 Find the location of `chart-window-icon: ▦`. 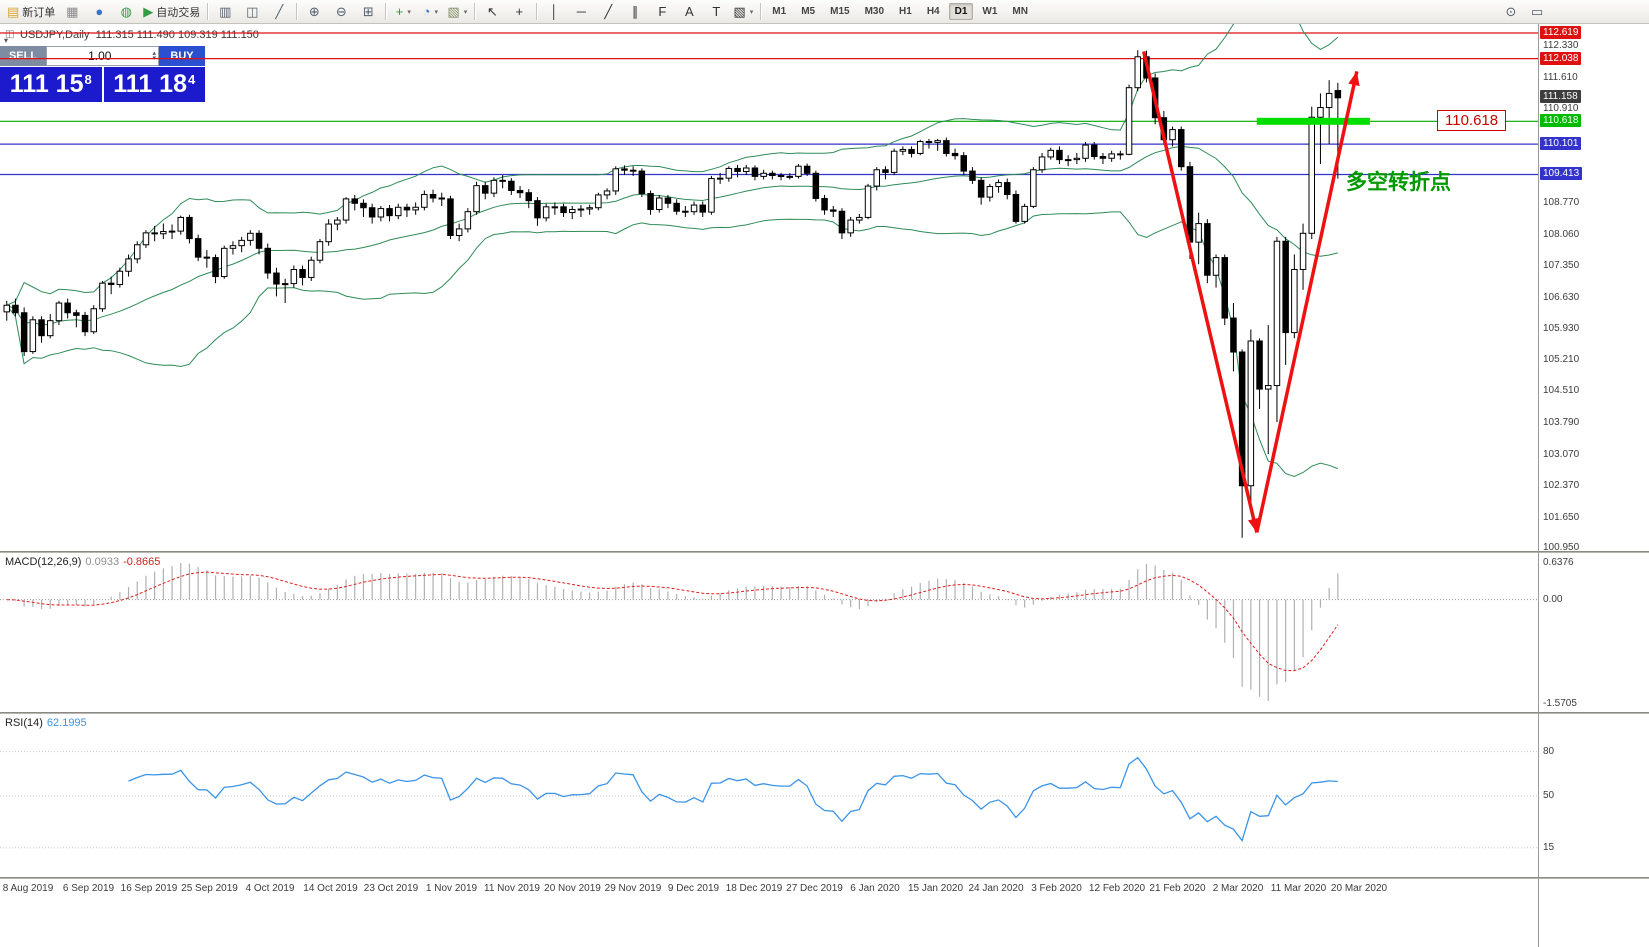

chart-window-icon: ▦ is located at coordinates (72, 12).